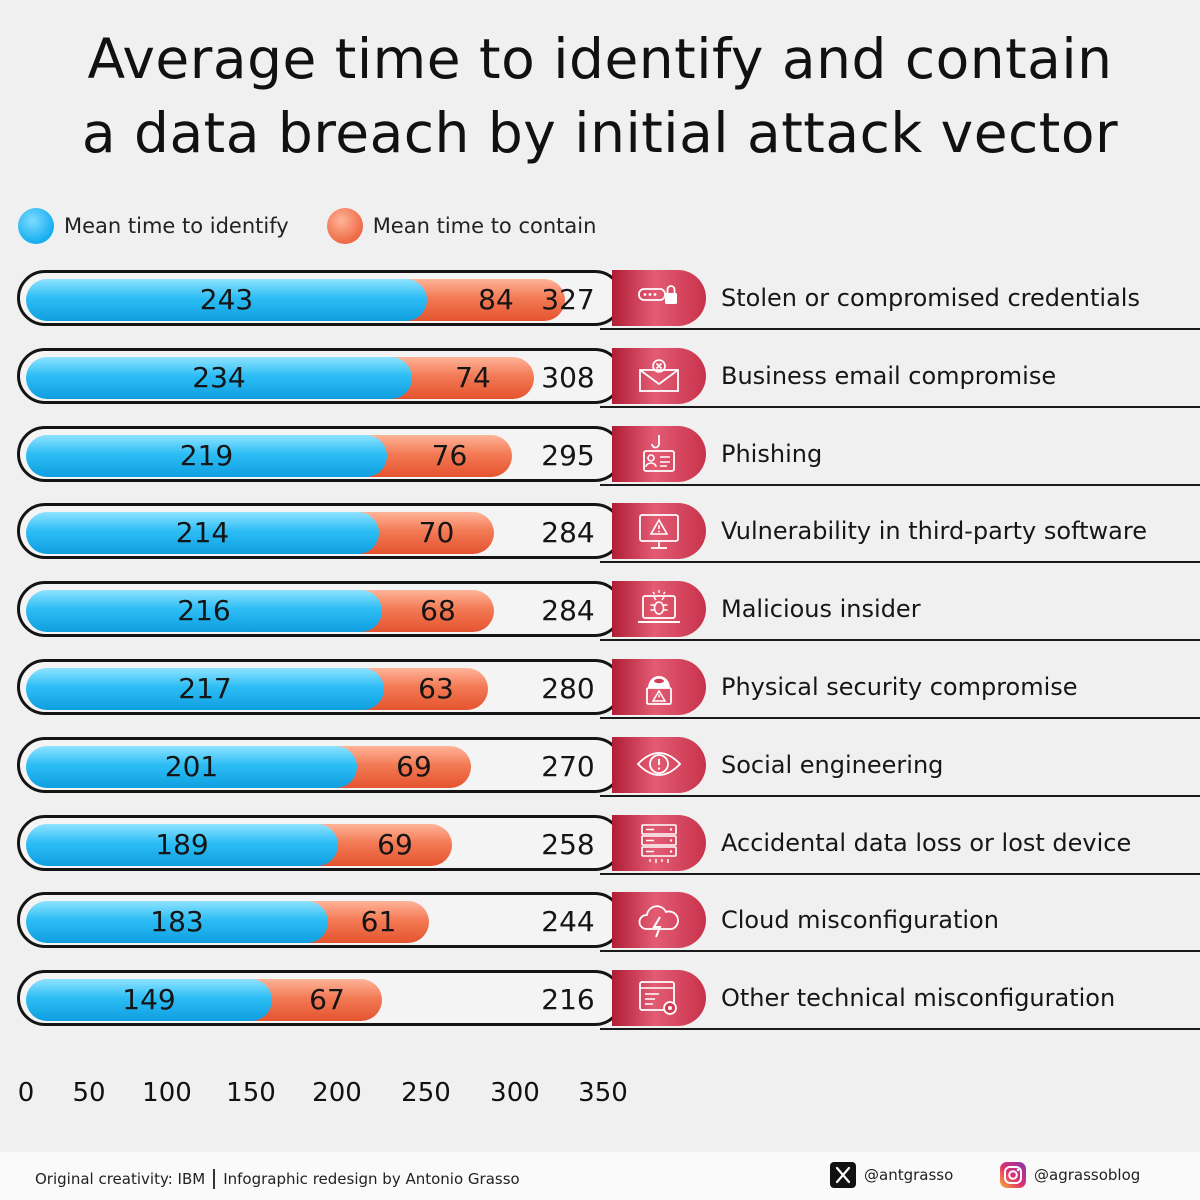  Describe the element at coordinates (344, 226) in the screenshot. I see `legend-swatch-contain` at that location.